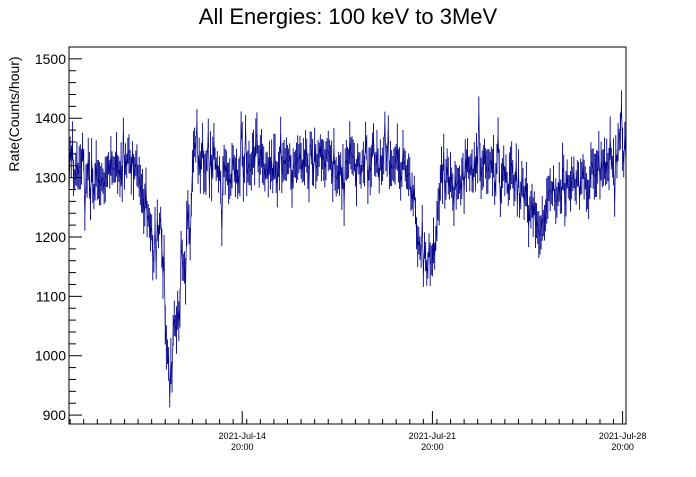  I want to click on y-tick-label: 900, so click(55, 415).